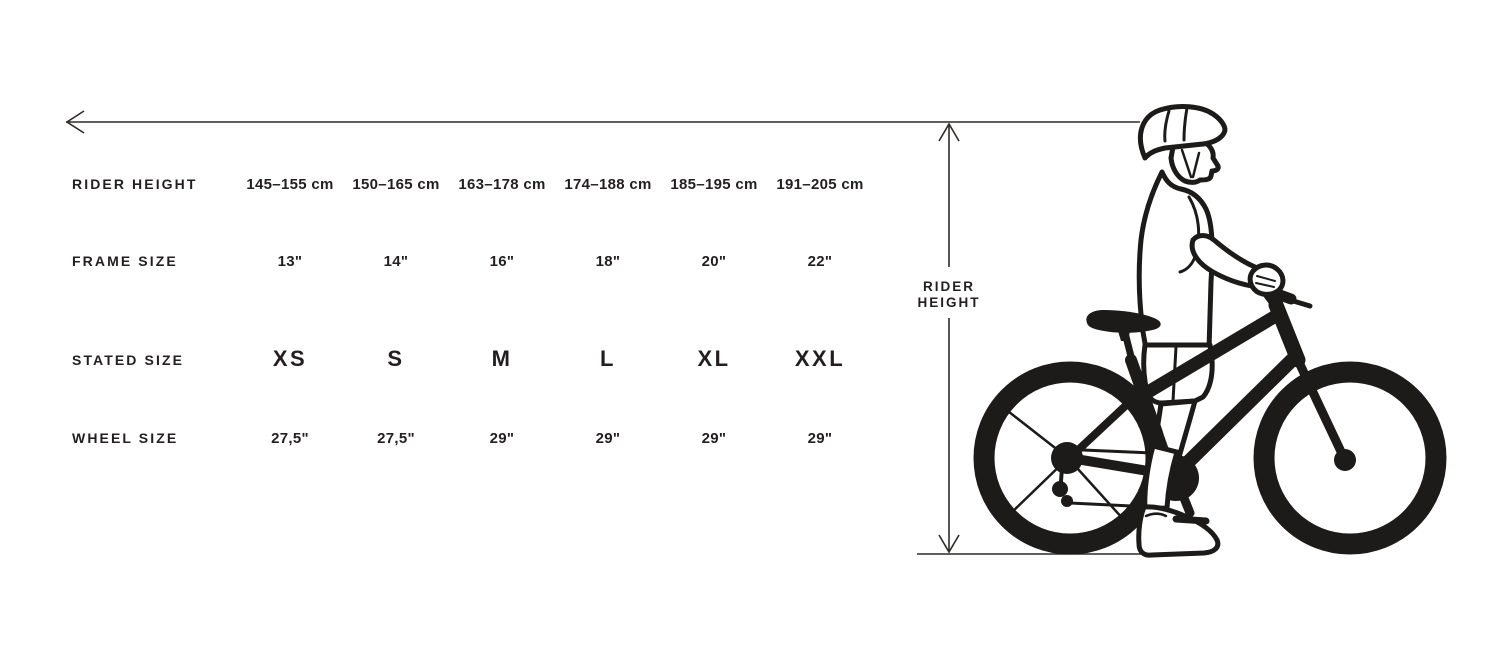 The height and width of the screenshot is (667, 1500). I want to click on front-wheel, so click(1350, 458).